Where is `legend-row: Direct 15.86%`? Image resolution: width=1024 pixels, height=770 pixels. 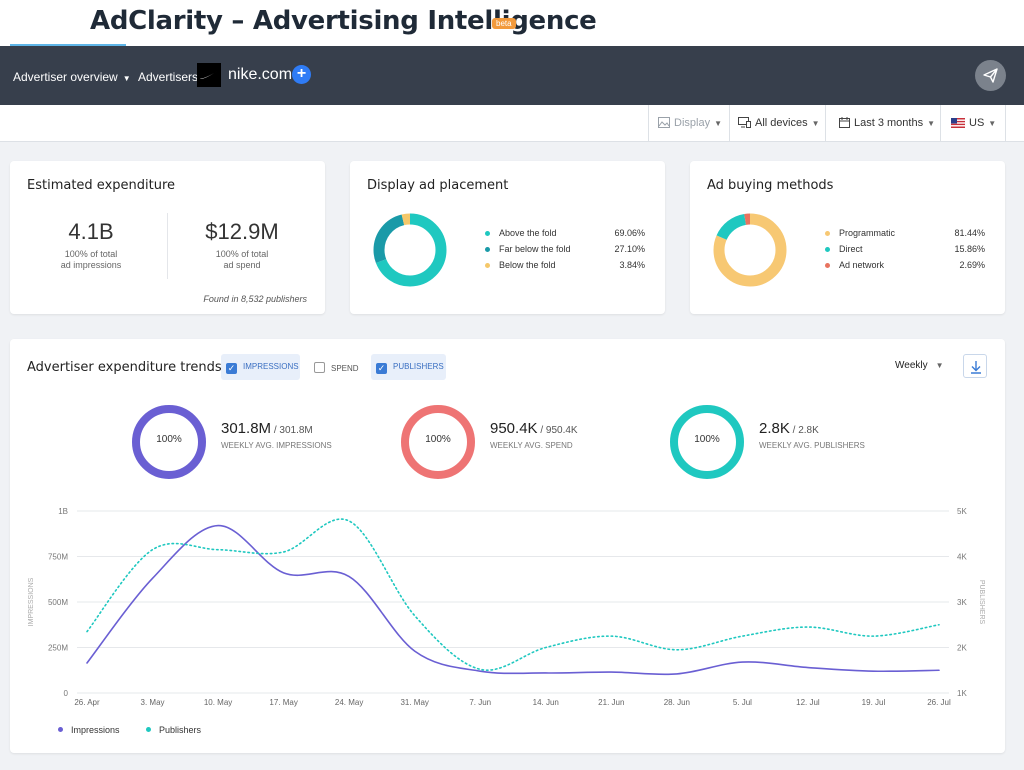
legend-row: Direct 15.86% is located at coordinates (905, 251).